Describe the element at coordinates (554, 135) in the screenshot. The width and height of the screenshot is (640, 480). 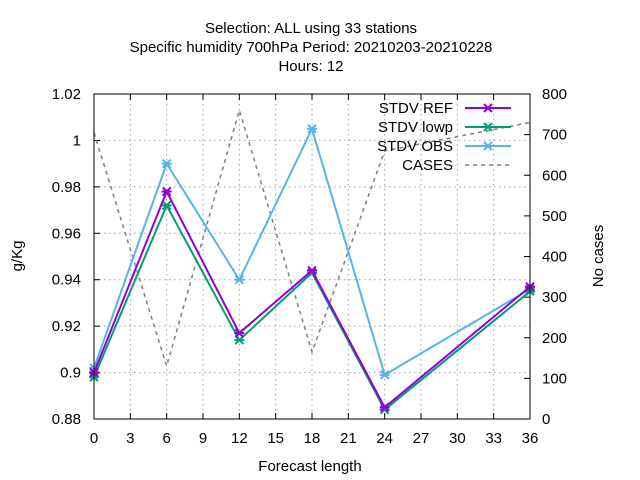
I see `y2-tick-label: 700` at that location.